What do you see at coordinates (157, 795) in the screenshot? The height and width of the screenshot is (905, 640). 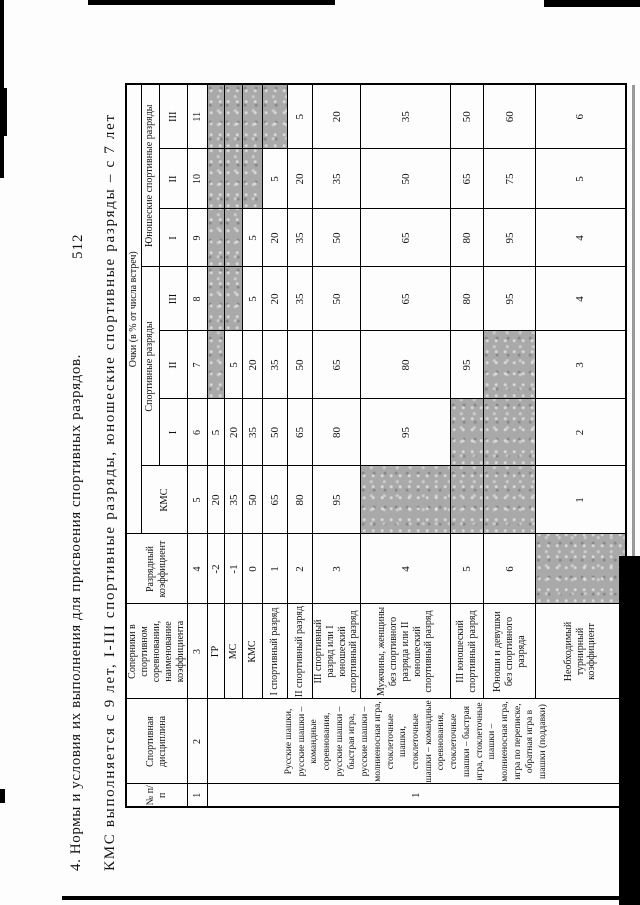 I see `header-no: № п/п` at bounding box center [157, 795].